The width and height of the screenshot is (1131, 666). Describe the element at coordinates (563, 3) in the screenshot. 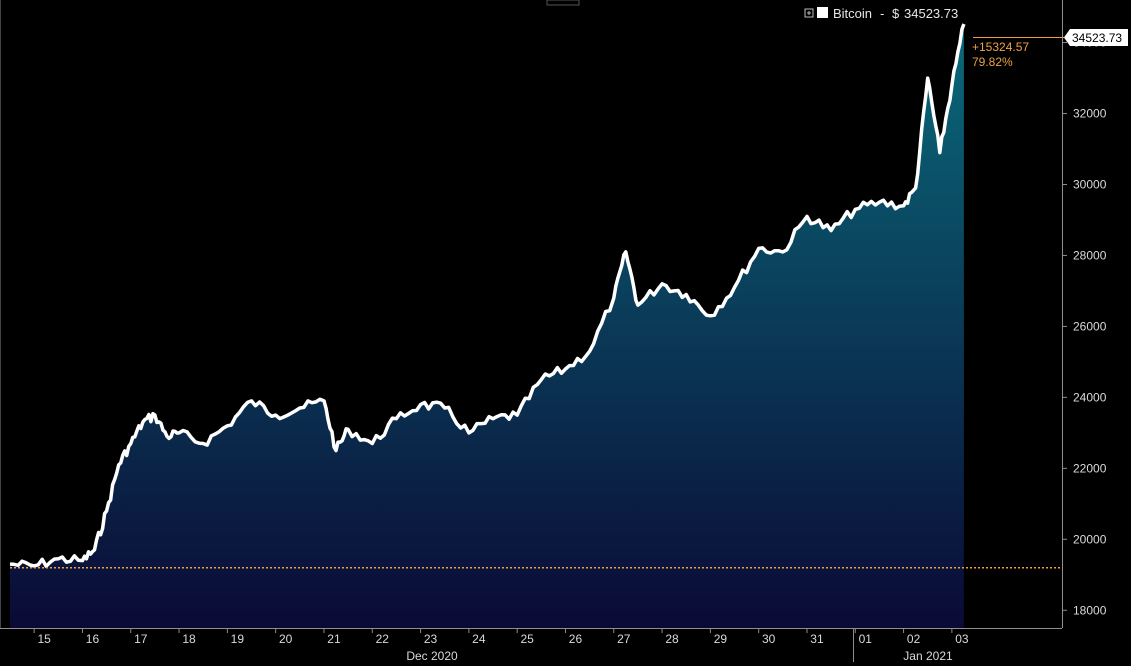

I see `top-small-box` at that location.